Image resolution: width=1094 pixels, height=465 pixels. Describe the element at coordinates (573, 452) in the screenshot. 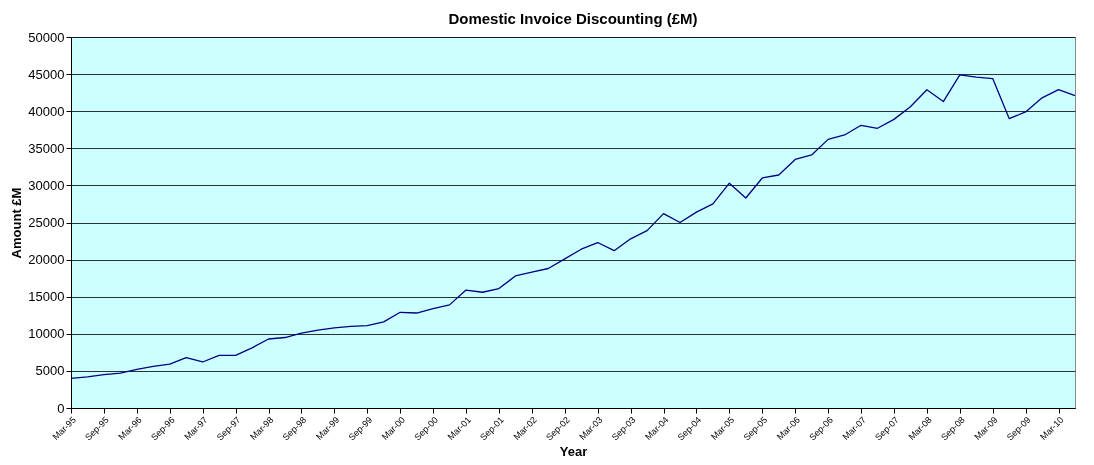

I see `x-axis-title: Year` at that location.